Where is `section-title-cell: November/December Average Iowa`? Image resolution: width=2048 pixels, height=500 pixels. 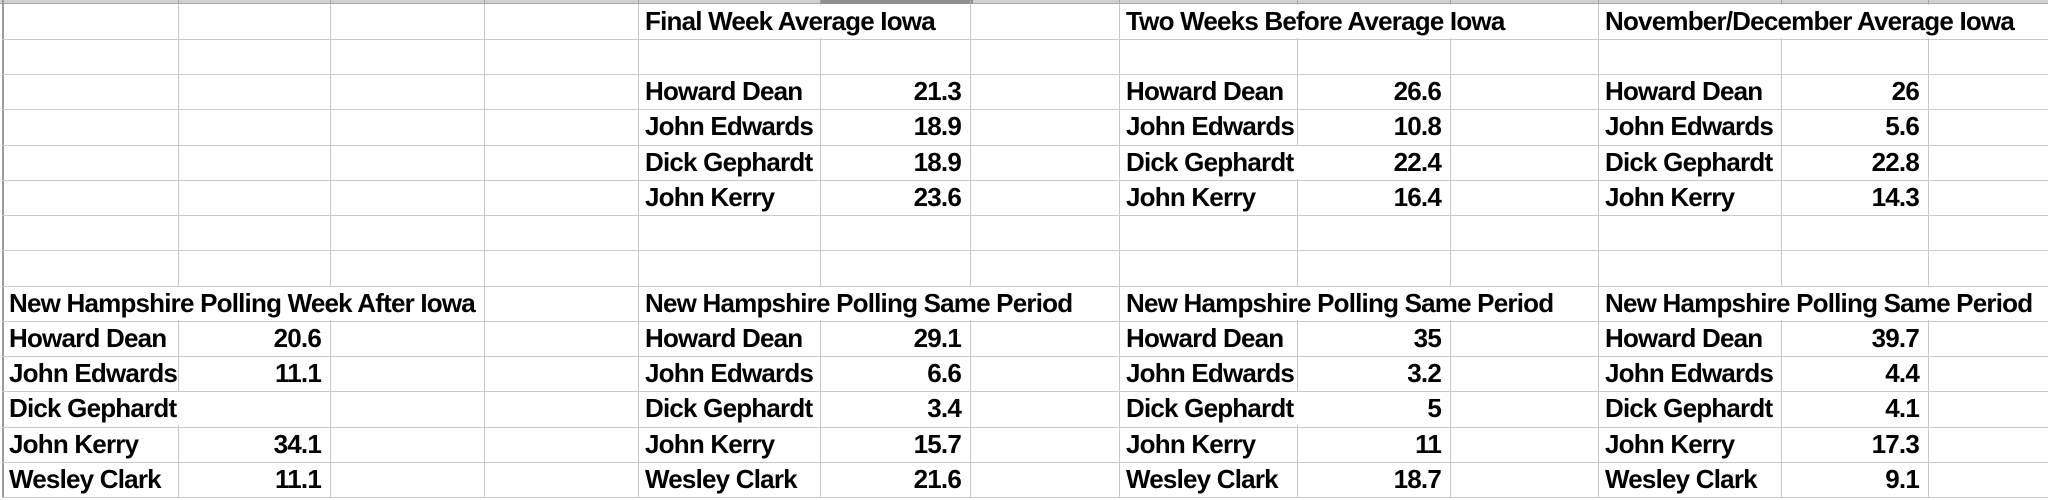 section-title-cell: November/December Average Iowa is located at coordinates (1824, 21).